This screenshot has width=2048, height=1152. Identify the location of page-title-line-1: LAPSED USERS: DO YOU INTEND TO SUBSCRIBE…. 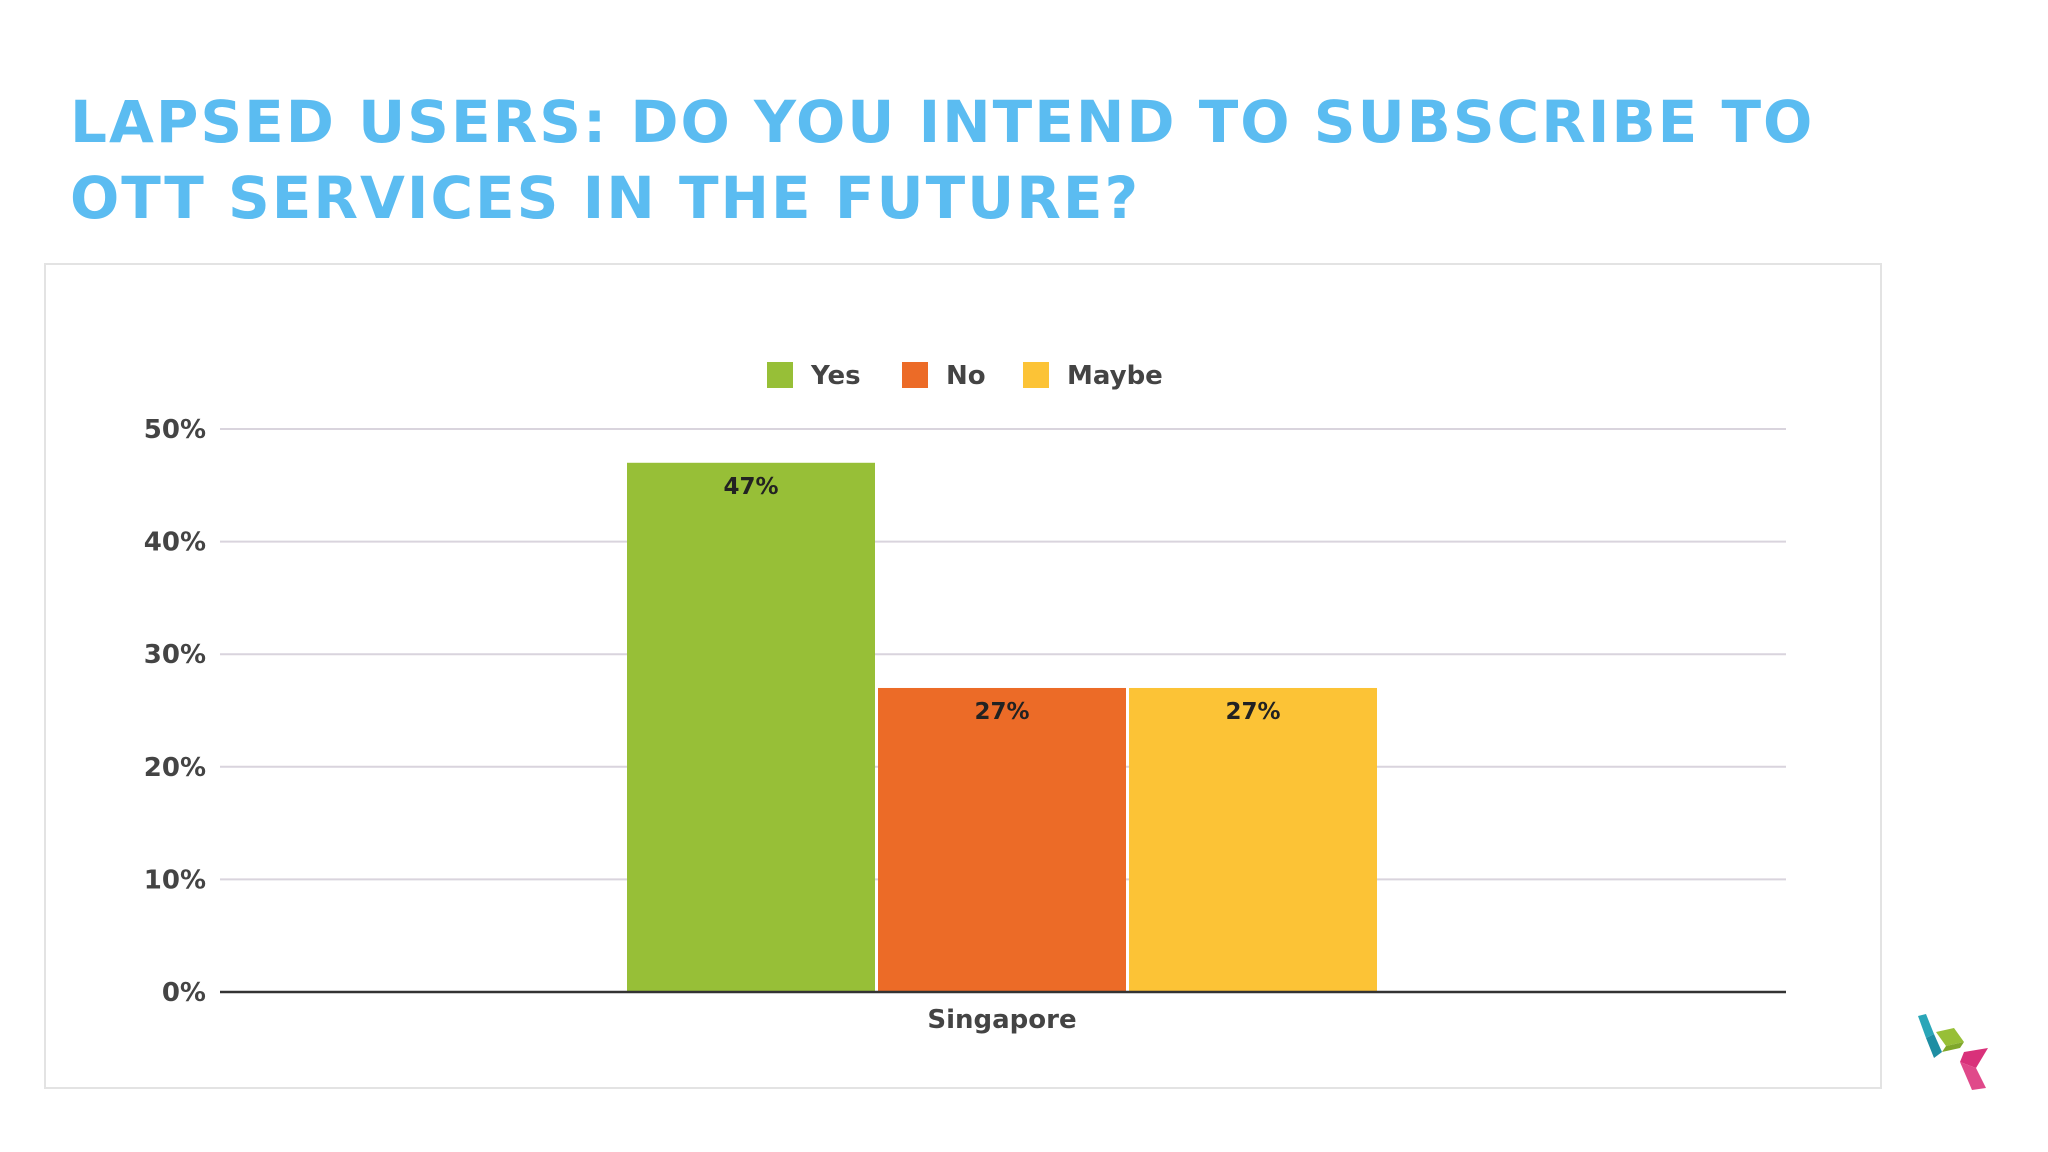
(942, 122).